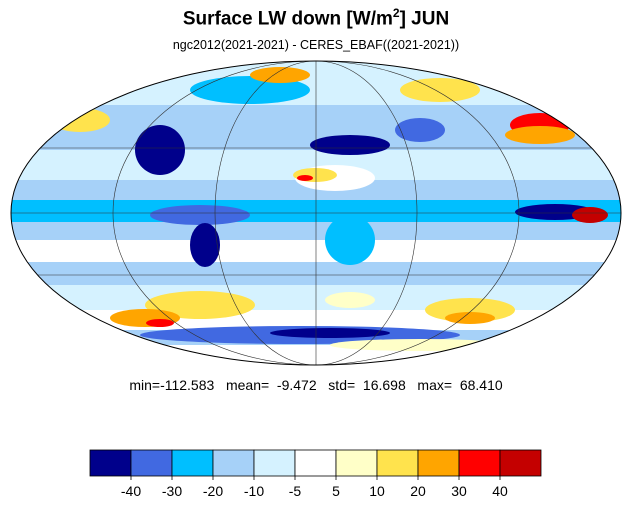  What do you see at coordinates (377, 491) in the screenshot?
I see `colorbar-label-6: 10` at bounding box center [377, 491].